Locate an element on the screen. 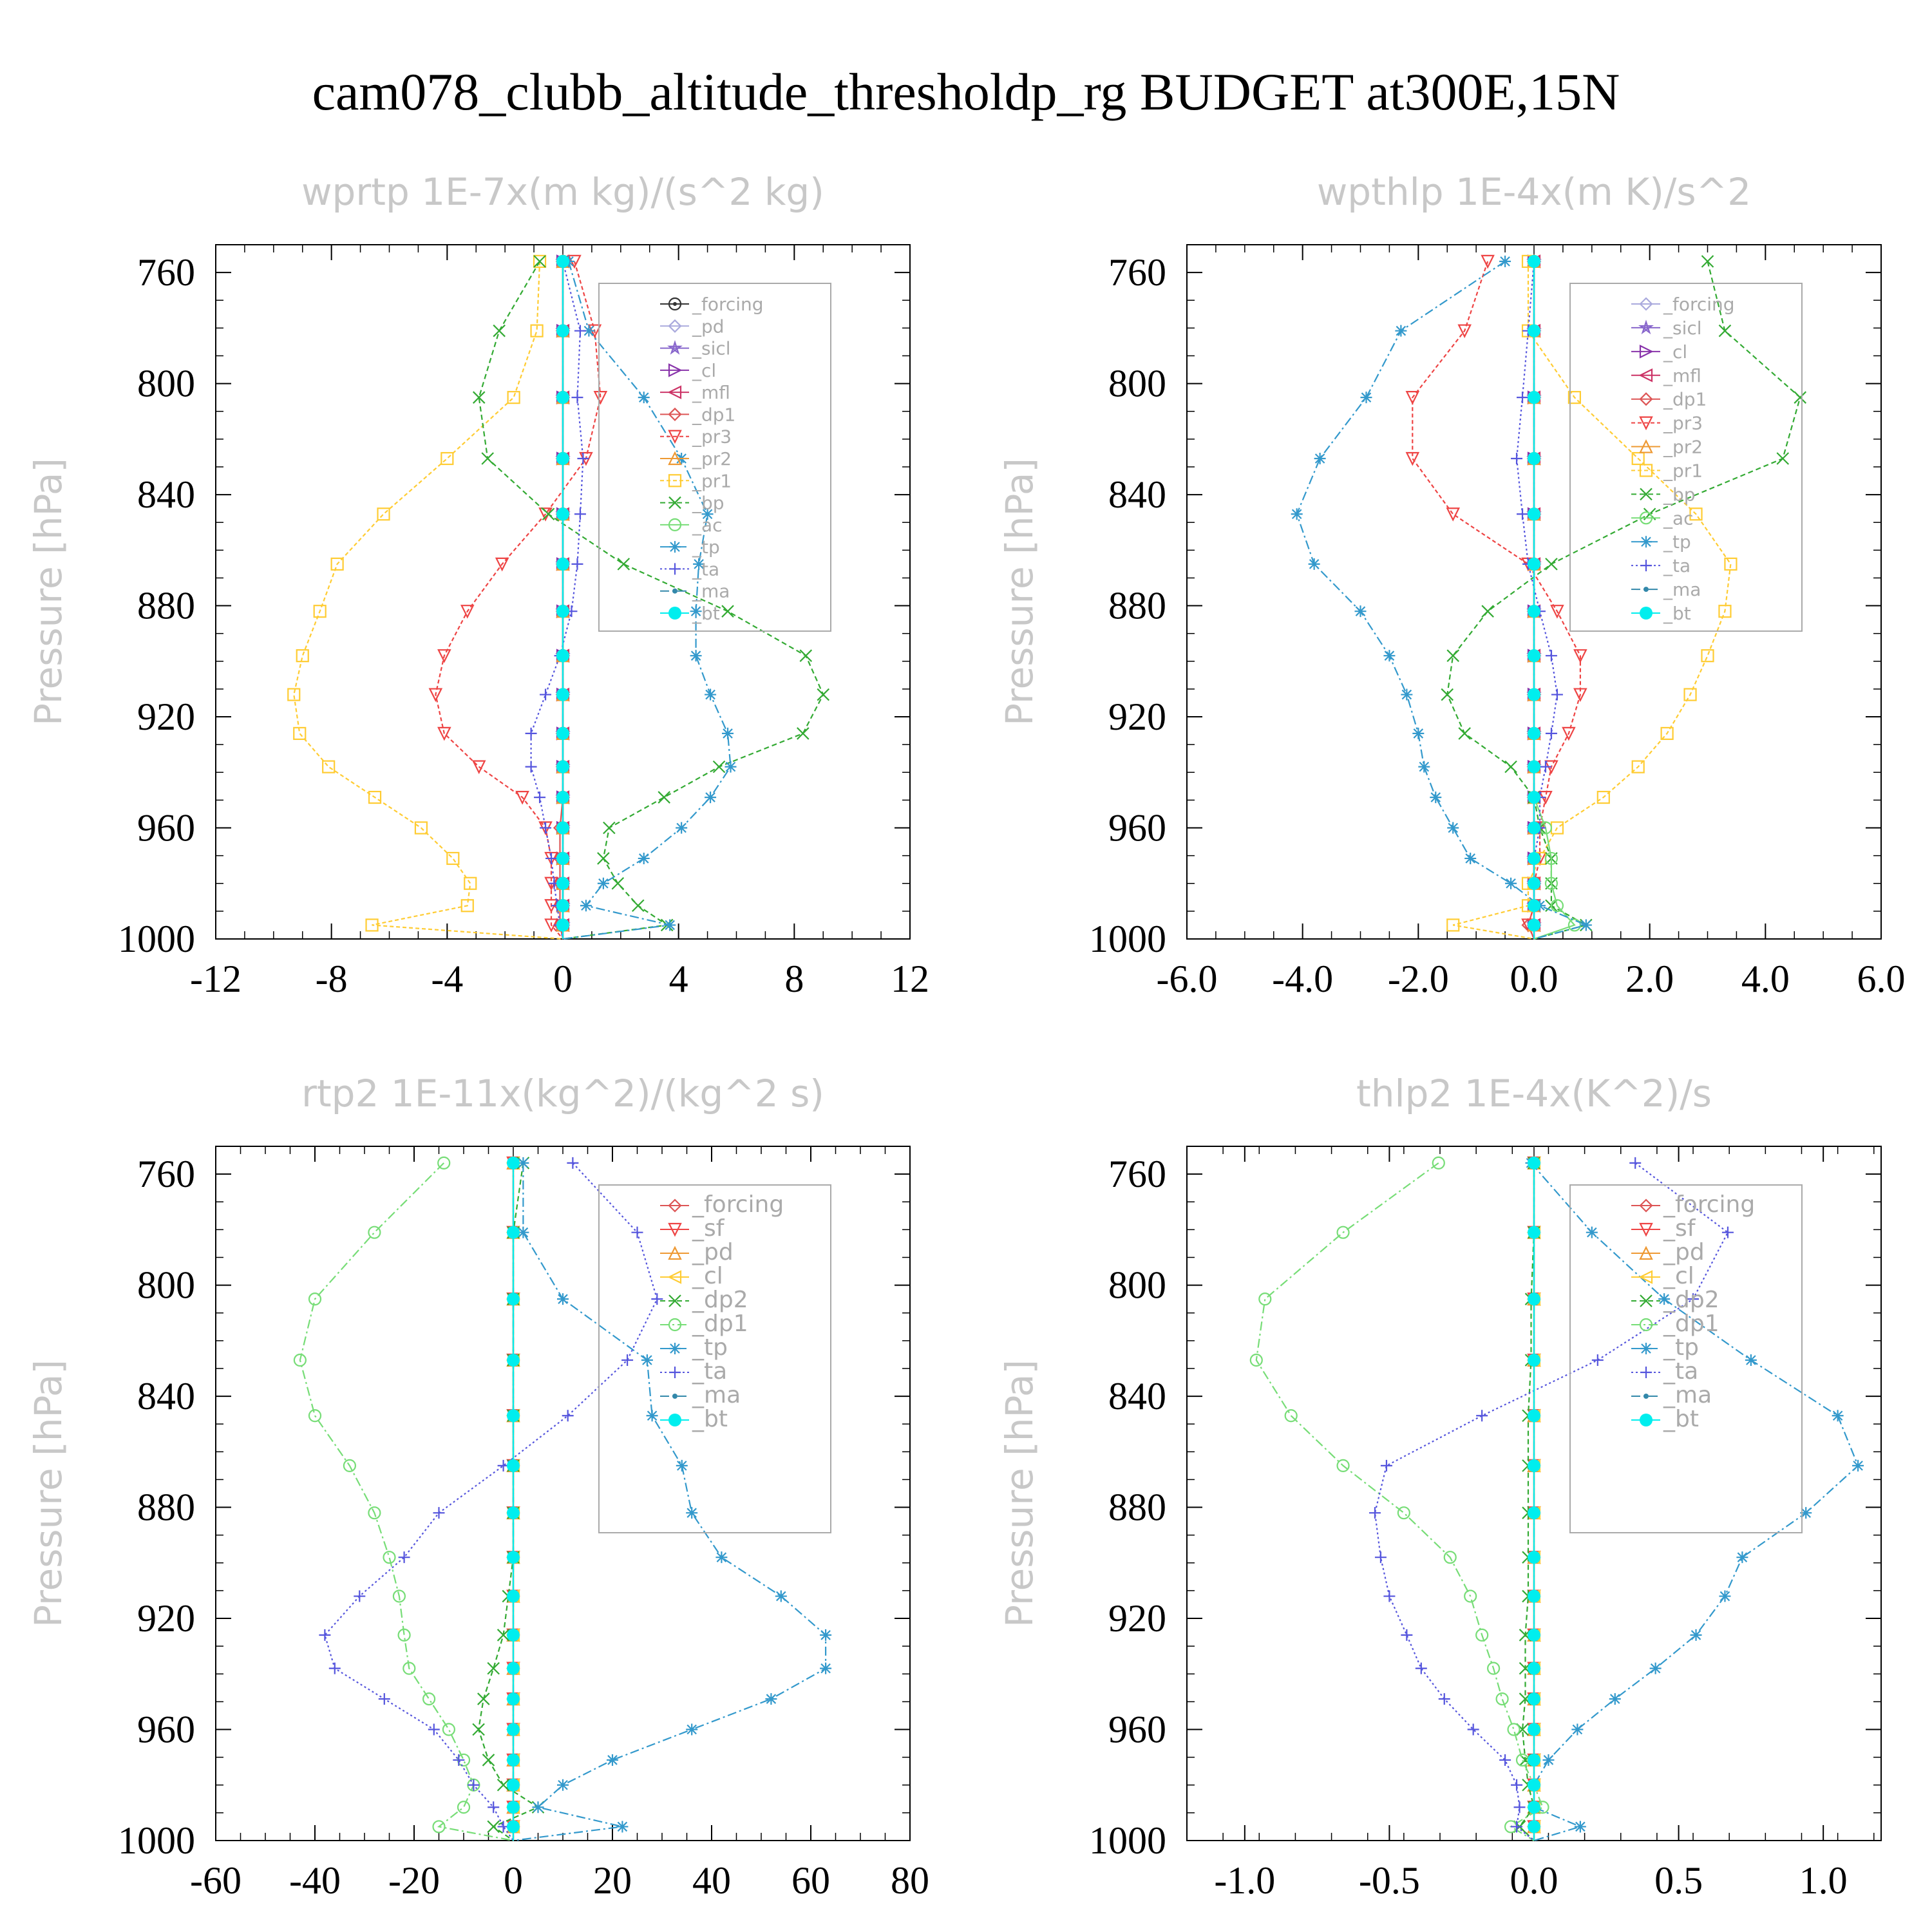 This screenshot has width=1932, height=1932. y-axis-label: Pressure [hPa] is located at coordinates (1019, 592).